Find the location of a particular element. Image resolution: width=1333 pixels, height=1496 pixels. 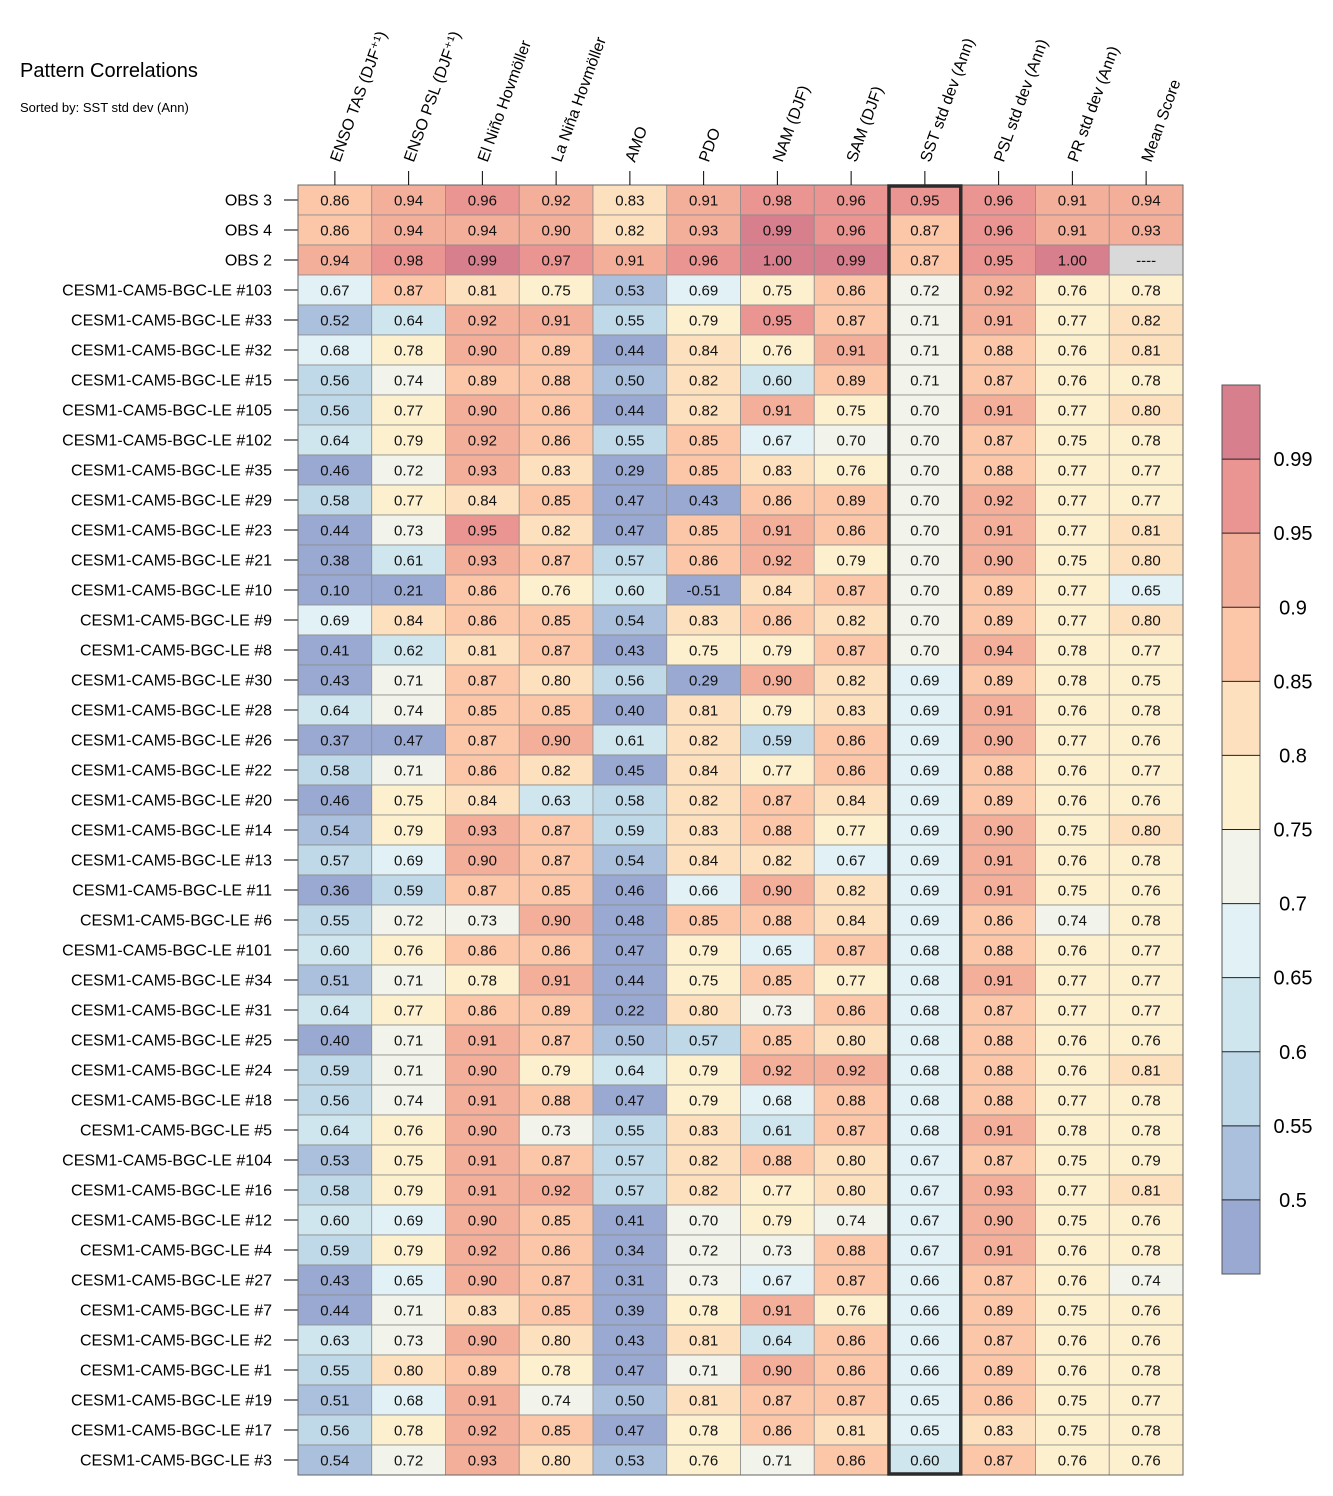

cell-value-label: 0.81 is located at coordinates (1146, 1191).